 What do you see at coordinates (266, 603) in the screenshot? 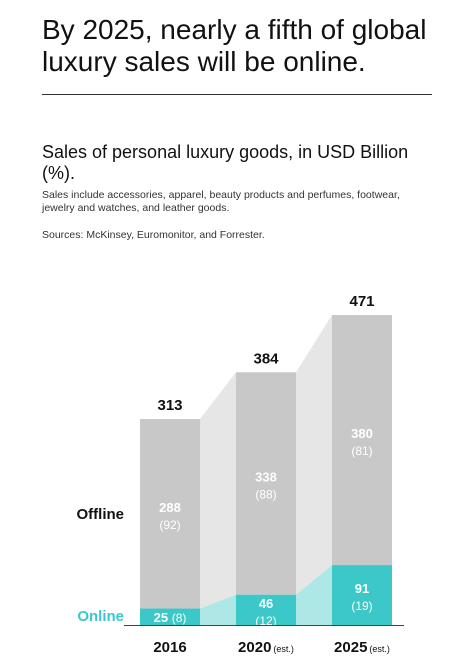
I see `online-value-label: 46` at bounding box center [266, 603].